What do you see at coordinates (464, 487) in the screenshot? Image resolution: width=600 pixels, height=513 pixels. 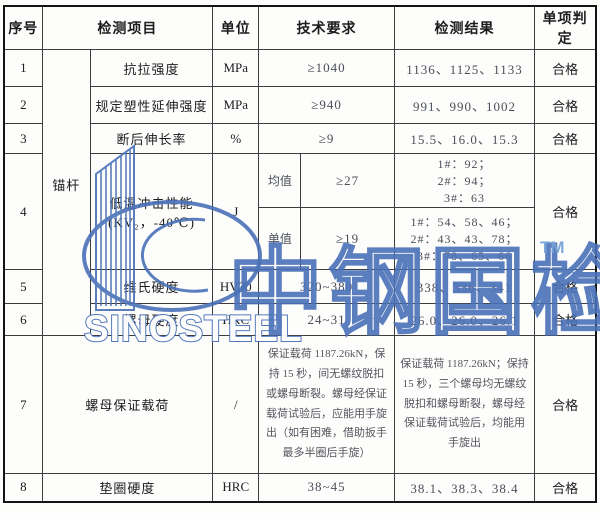 I see `result-cell: 38.1、38.3、38.4` at bounding box center [464, 487].